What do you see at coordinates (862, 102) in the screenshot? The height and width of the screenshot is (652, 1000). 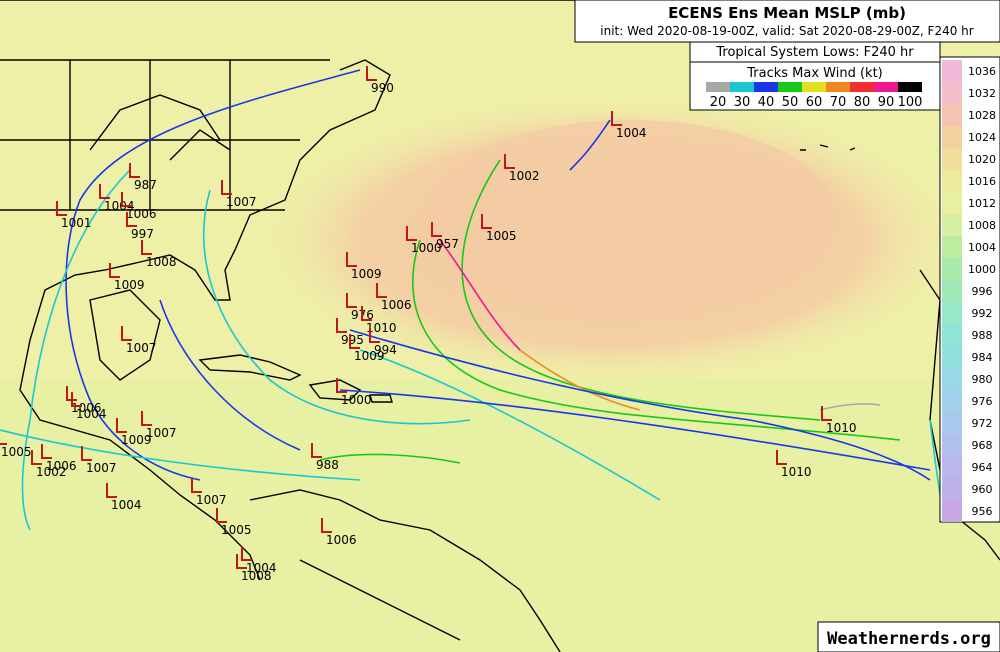 I see `legend-label: 80` at bounding box center [862, 102].